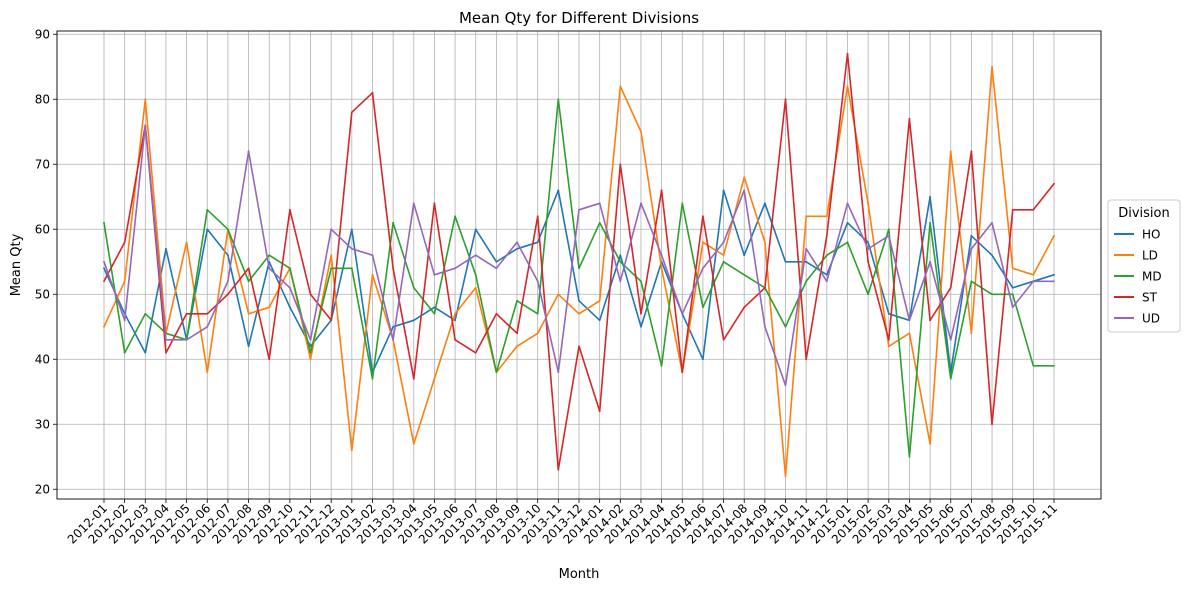 The height and width of the screenshot is (594, 1189). I want to click on legend-label: HO, so click(1151, 235).